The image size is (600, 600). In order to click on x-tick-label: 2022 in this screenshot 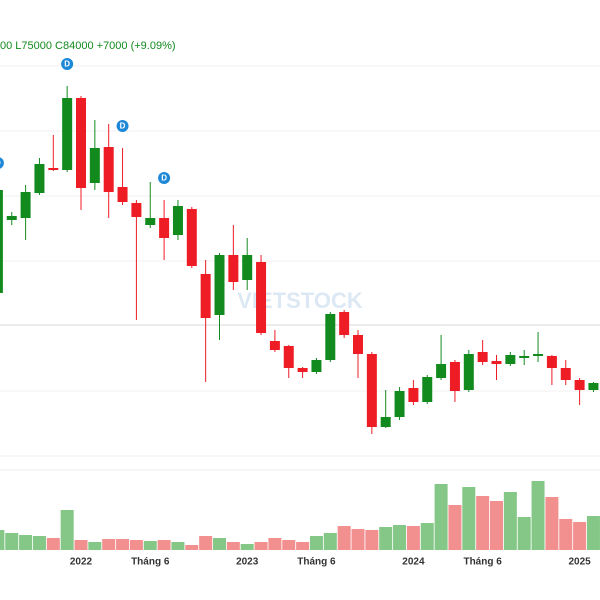, I will do `click(81, 562)`.